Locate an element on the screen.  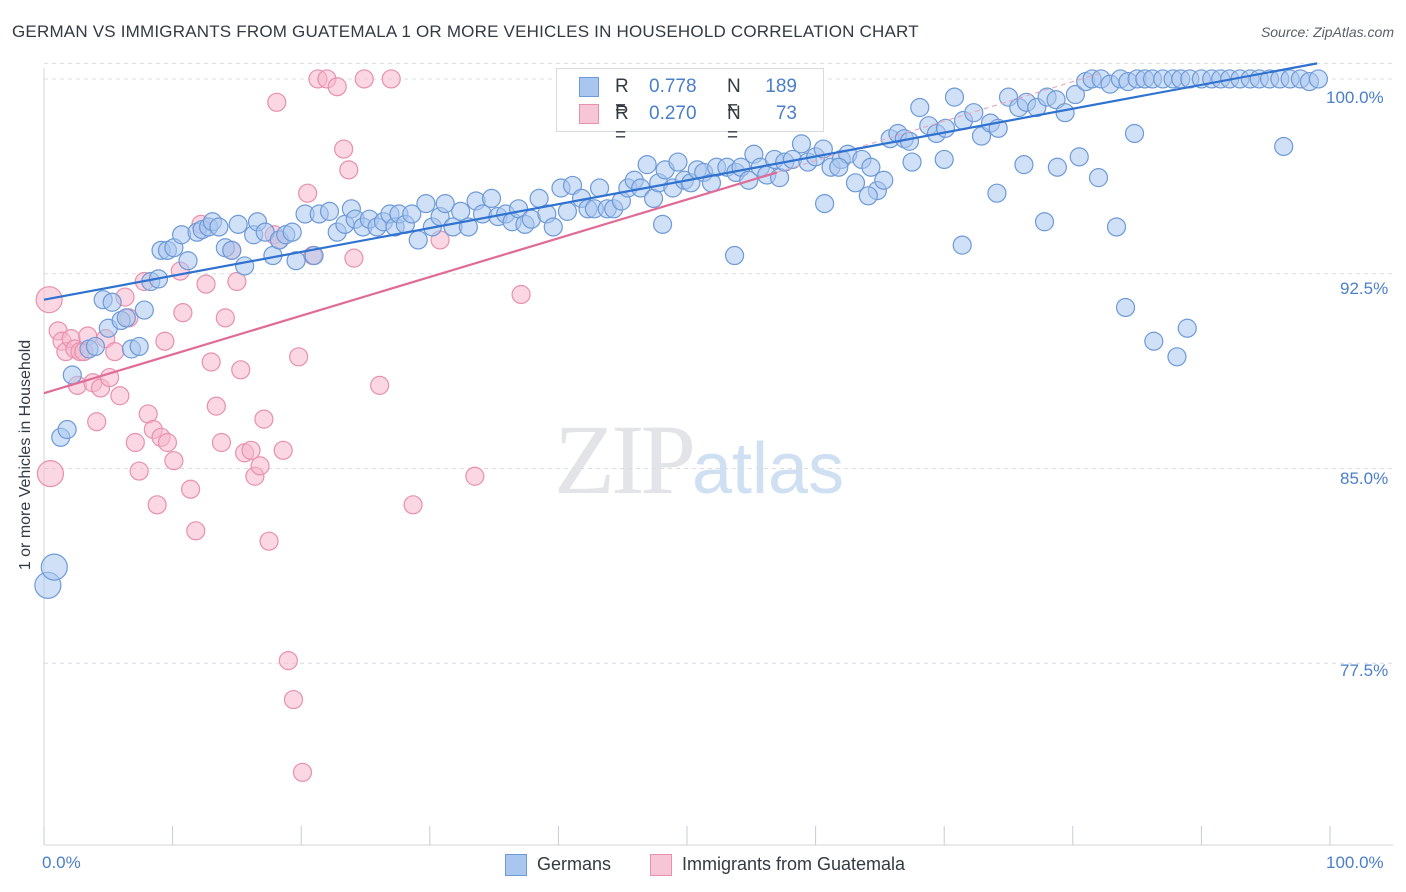
y-tick-label-100: 100.0% is located at coordinates (1355, 97).